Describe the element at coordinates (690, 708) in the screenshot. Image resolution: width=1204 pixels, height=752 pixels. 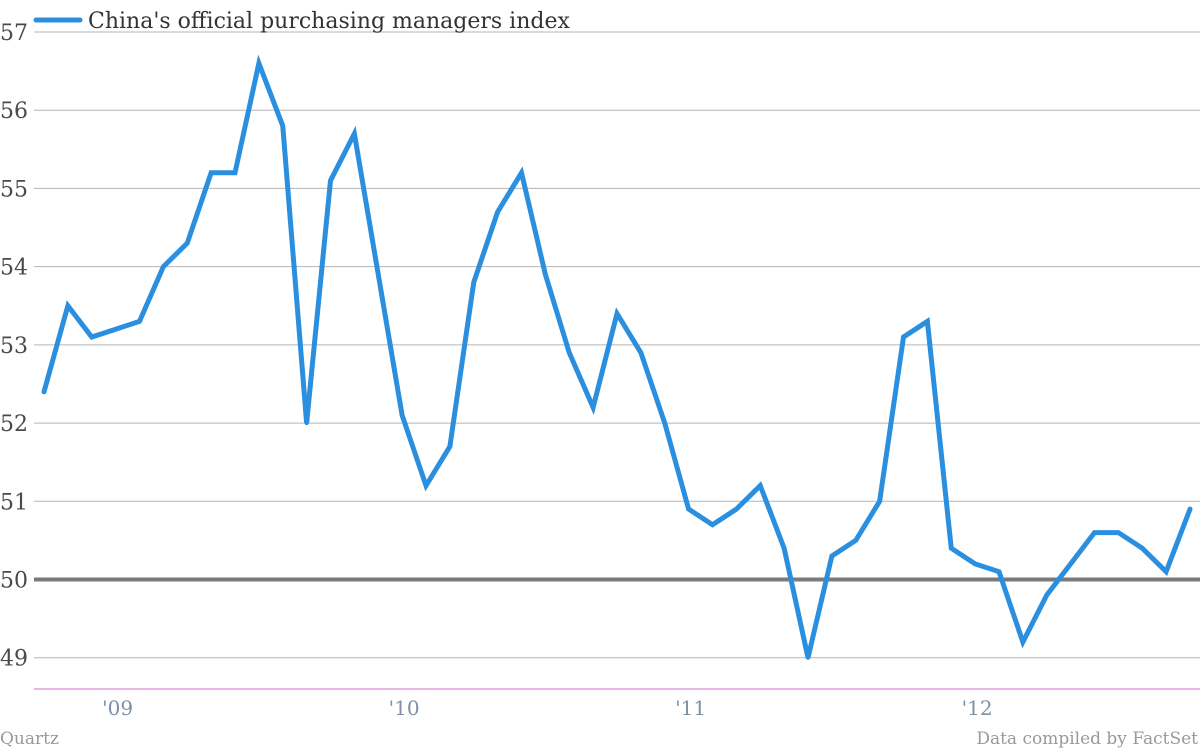
I see `x-tick-label: '11` at that location.